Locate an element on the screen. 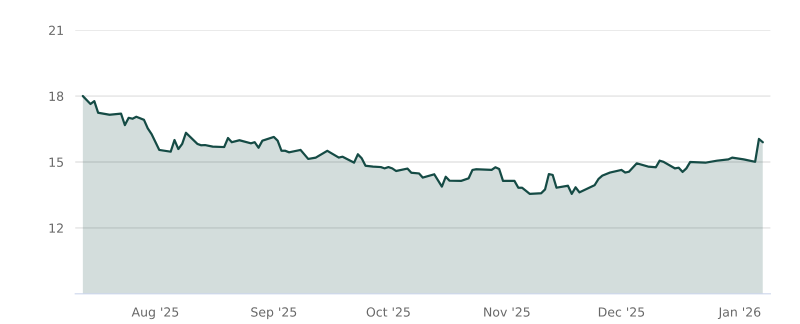 This screenshot has height=324, width=800. x-tick-label: Dec '25 is located at coordinates (621, 312).